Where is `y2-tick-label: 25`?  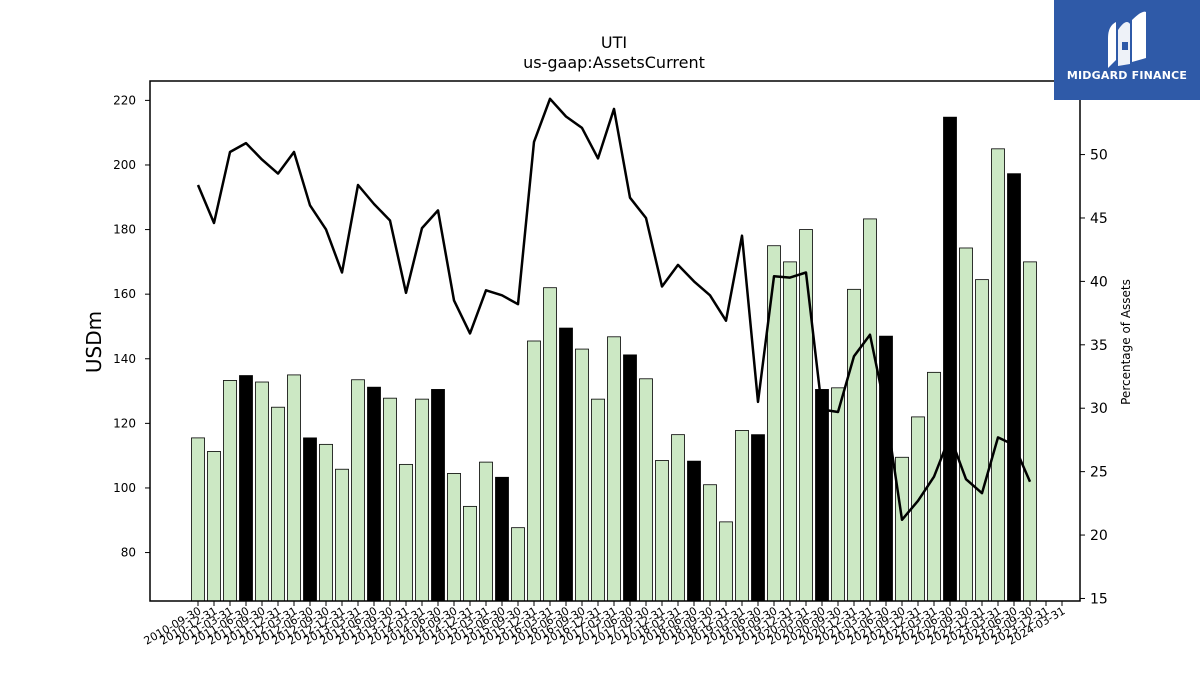
y2-tick-label: 25 is located at coordinates (1099, 473).